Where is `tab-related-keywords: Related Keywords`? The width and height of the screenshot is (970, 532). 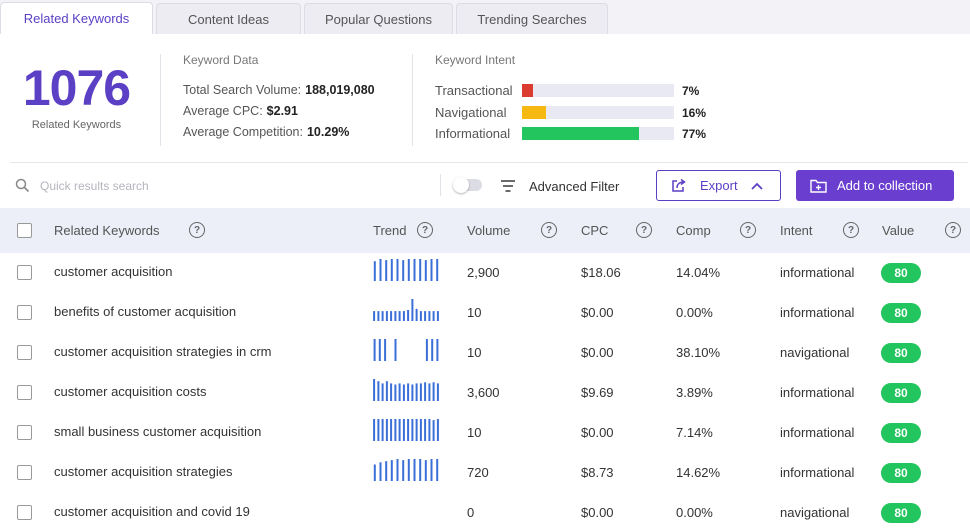
tab-related-keywords: Related Keywords is located at coordinates (76, 18).